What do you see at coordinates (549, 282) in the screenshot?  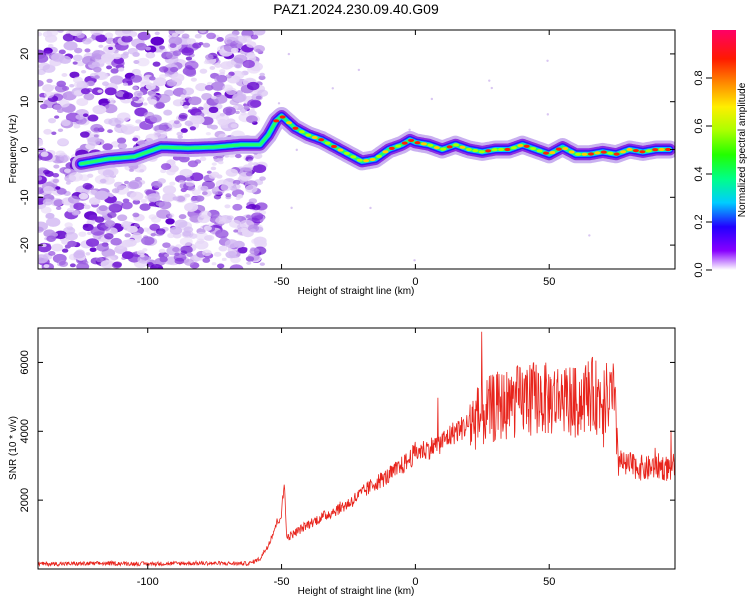 I see `spectrogram-x-tick-label: 50` at bounding box center [549, 282].